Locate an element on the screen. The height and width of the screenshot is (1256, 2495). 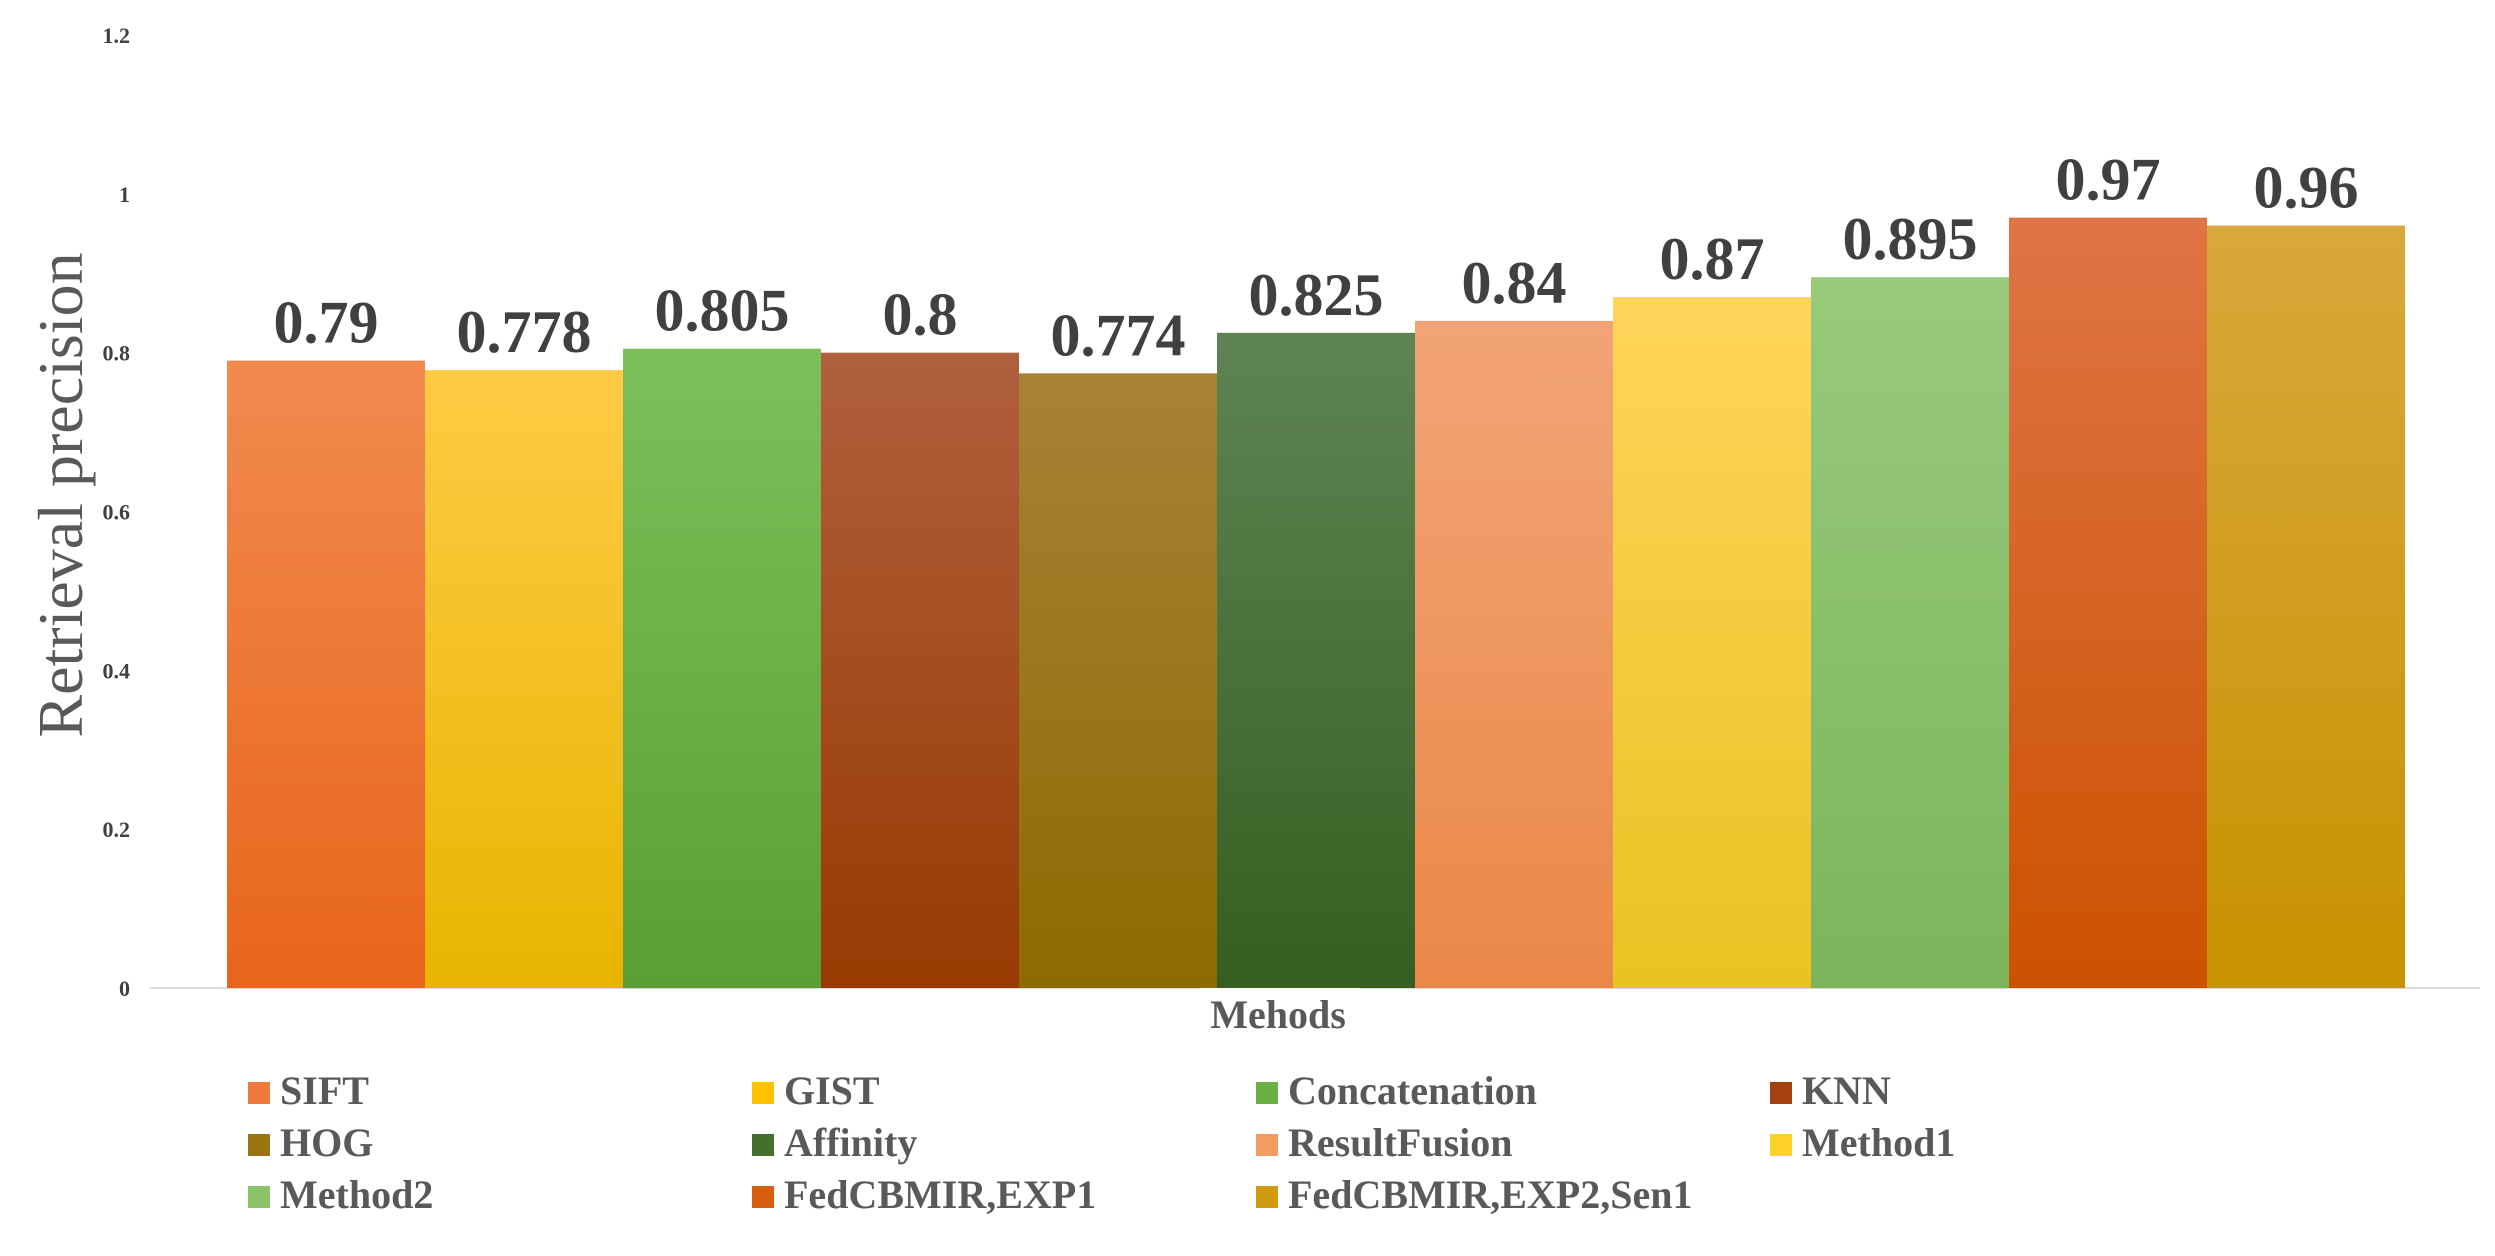
legend-item-hog: HOG is located at coordinates (310, 1142).